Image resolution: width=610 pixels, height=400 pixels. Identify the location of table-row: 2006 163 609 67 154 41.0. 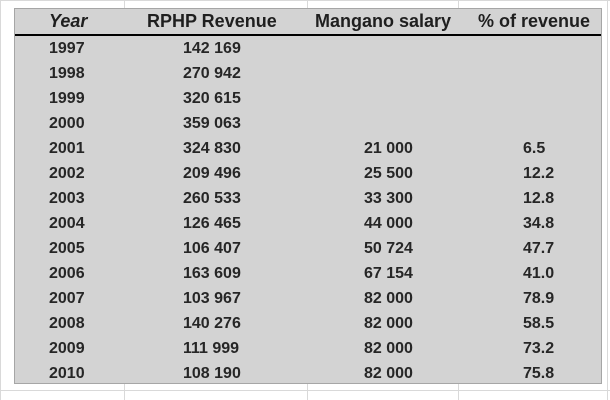
(308, 273).